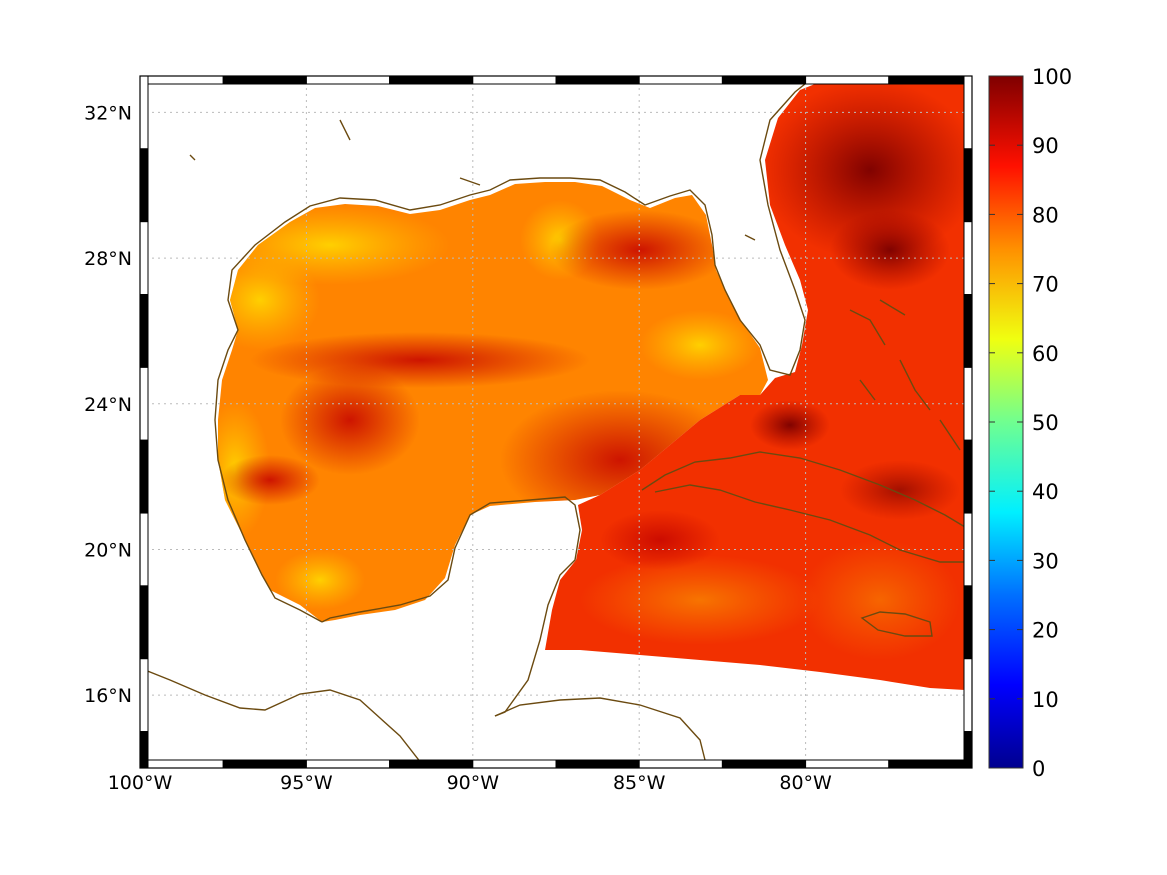  Describe the element at coordinates (896, 624) in the screenshot. I see `jamaica-coast` at that location.